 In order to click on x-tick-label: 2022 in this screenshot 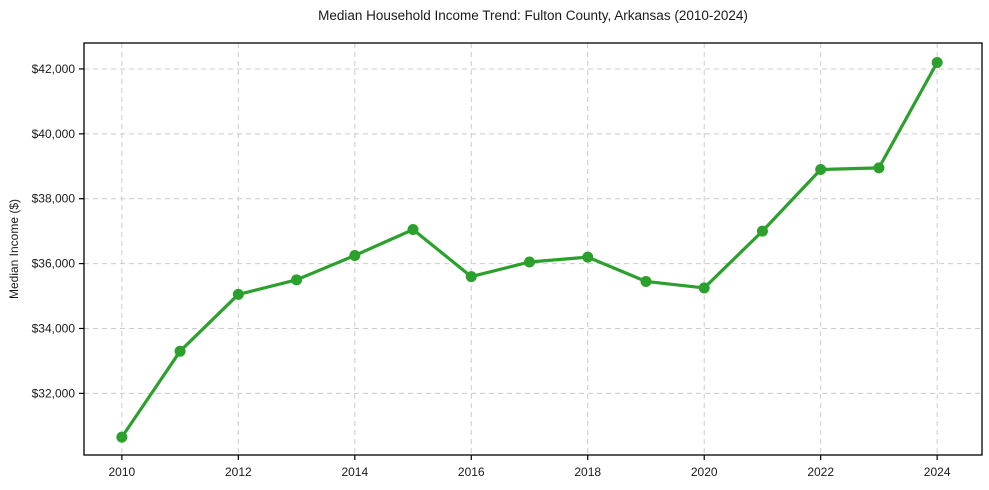, I will do `click(820, 472)`.